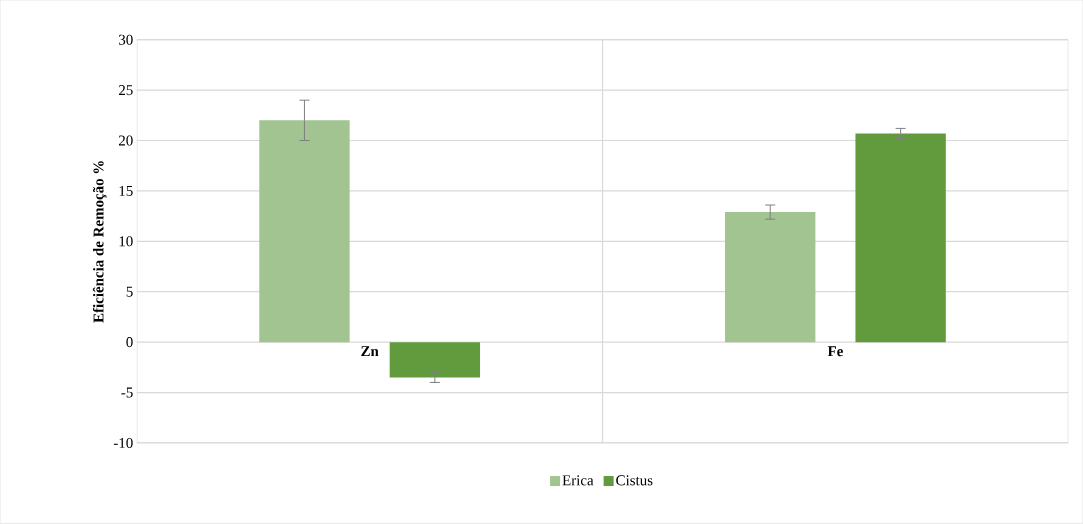 Image resolution: width=1083 pixels, height=524 pixels. Describe the element at coordinates (99, 242) in the screenshot. I see `y-axis-title: Eficiência de Remoção %` at that location.